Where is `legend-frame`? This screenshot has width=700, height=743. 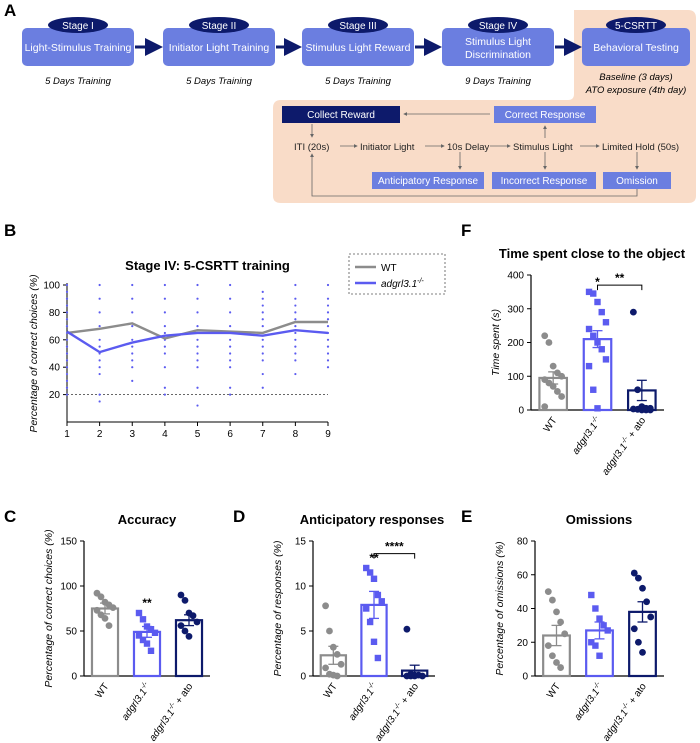
legend-frame is located at coordinates (397, 274).